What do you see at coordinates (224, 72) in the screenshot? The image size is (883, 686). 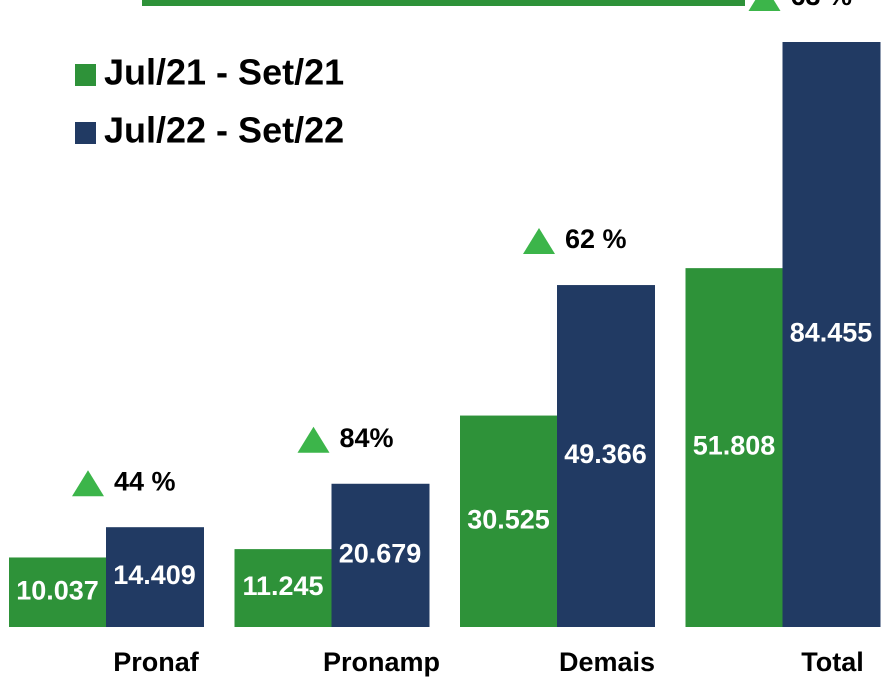 I see `legend-label: Jul/21 - Set/21` at bounding box center [224, 72].